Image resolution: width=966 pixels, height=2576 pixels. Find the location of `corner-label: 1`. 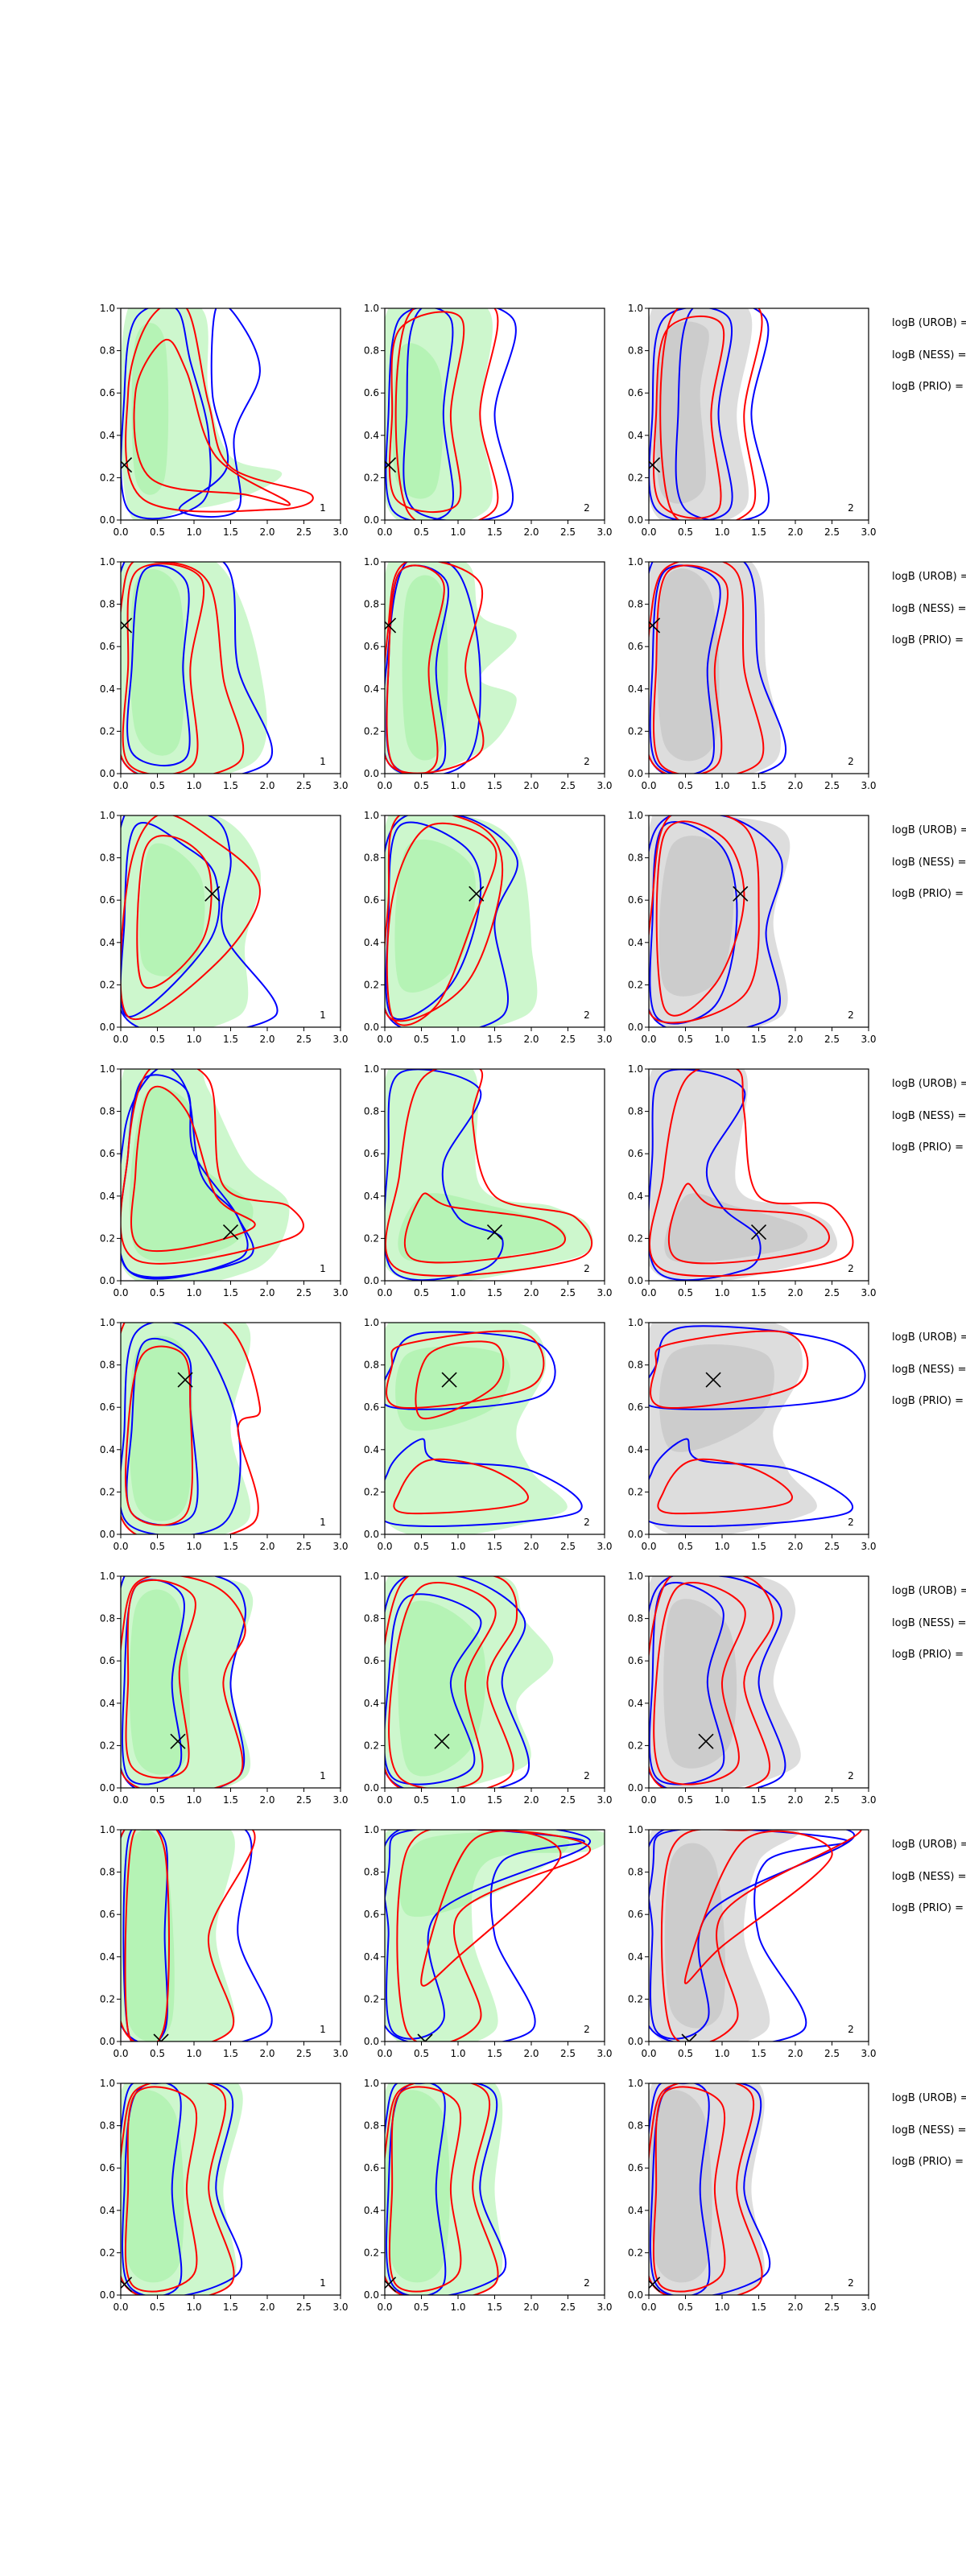

corner-label: 1 is located at coordinates (323, 508).